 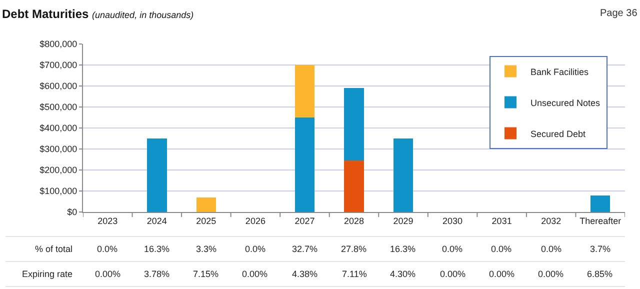 I want to click on y-tick-label: $400,000, so click(x=59, y=128).